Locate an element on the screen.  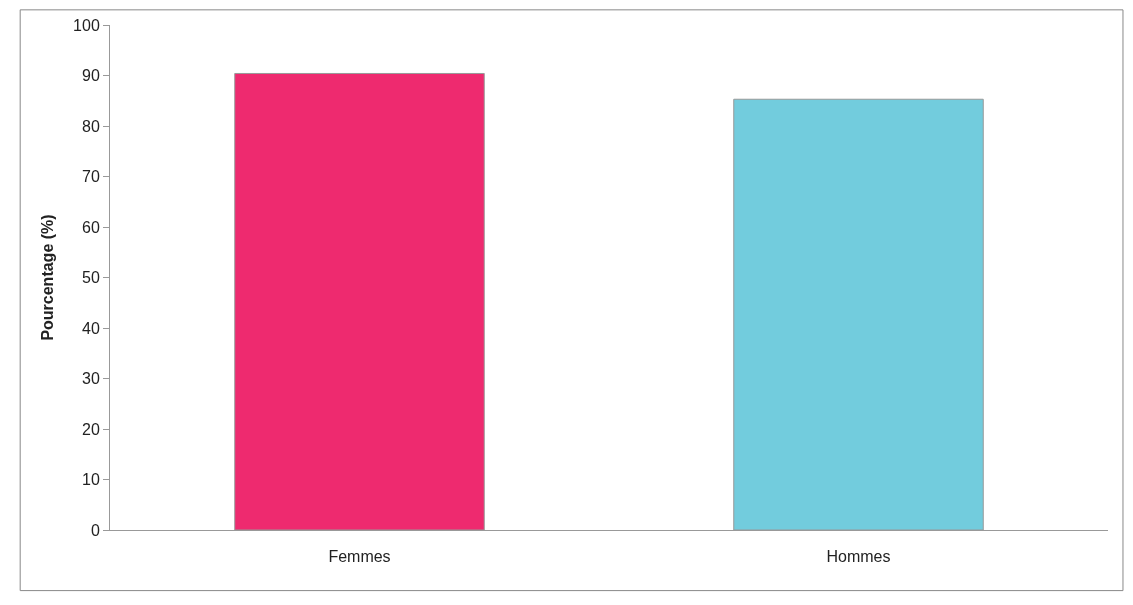
y-tick-label: 90 is located at coordinates (91, 76).